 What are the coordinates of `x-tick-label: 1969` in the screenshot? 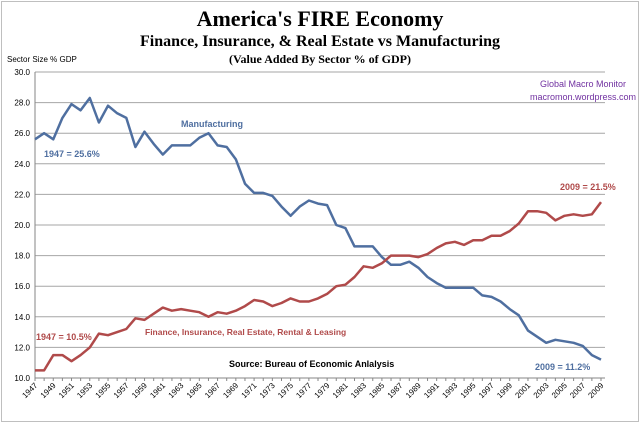 It's located at (230, 390).